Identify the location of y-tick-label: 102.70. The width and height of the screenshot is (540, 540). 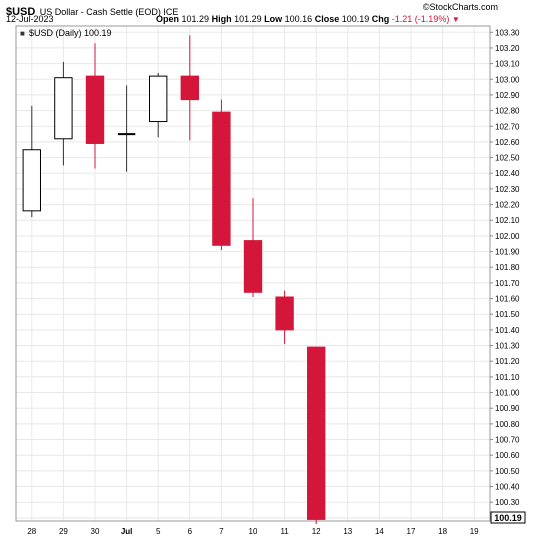
(507, 126).